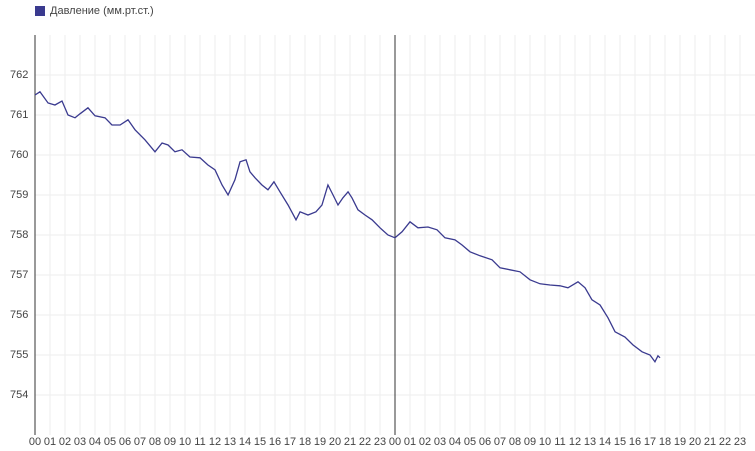  What do you see at coordinates (19, 275) in the screenshot?
I see `y-tick-label: 757` at bounding box center [19, 275].